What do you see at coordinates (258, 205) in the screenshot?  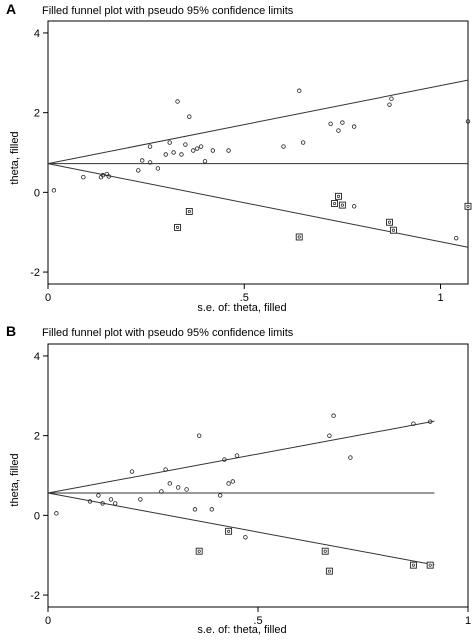 I see `lower-confidence-limit-line` at bounding box center [258, 205].